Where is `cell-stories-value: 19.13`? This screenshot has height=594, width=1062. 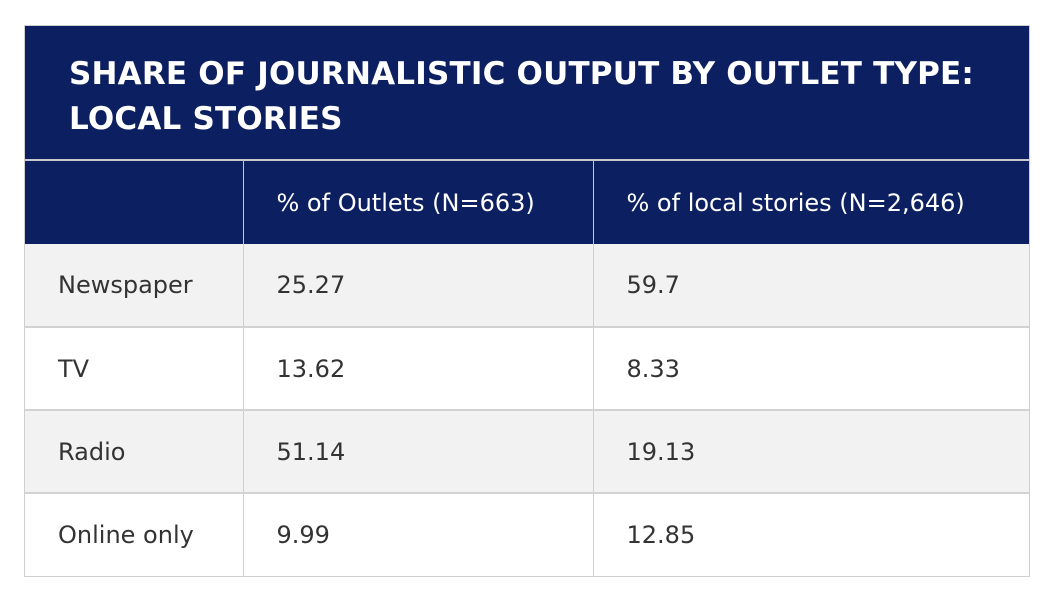 cell-stories-value: 19.13 is located at coordinates (810, 451).